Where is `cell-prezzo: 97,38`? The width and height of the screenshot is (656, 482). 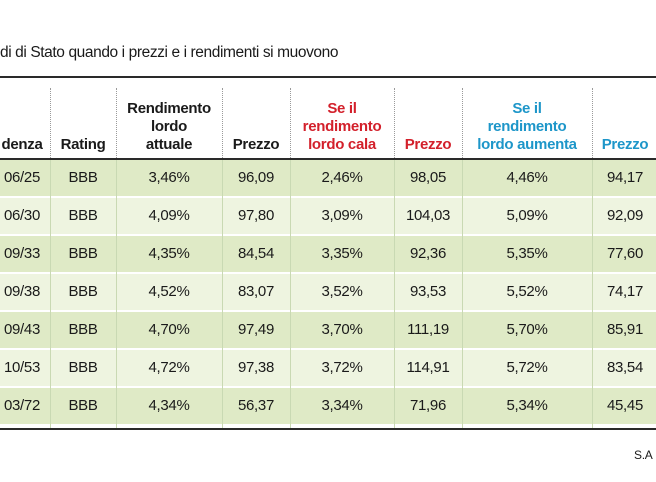
cell-prezzo: 97,38 is located at coordinates (256, 367).